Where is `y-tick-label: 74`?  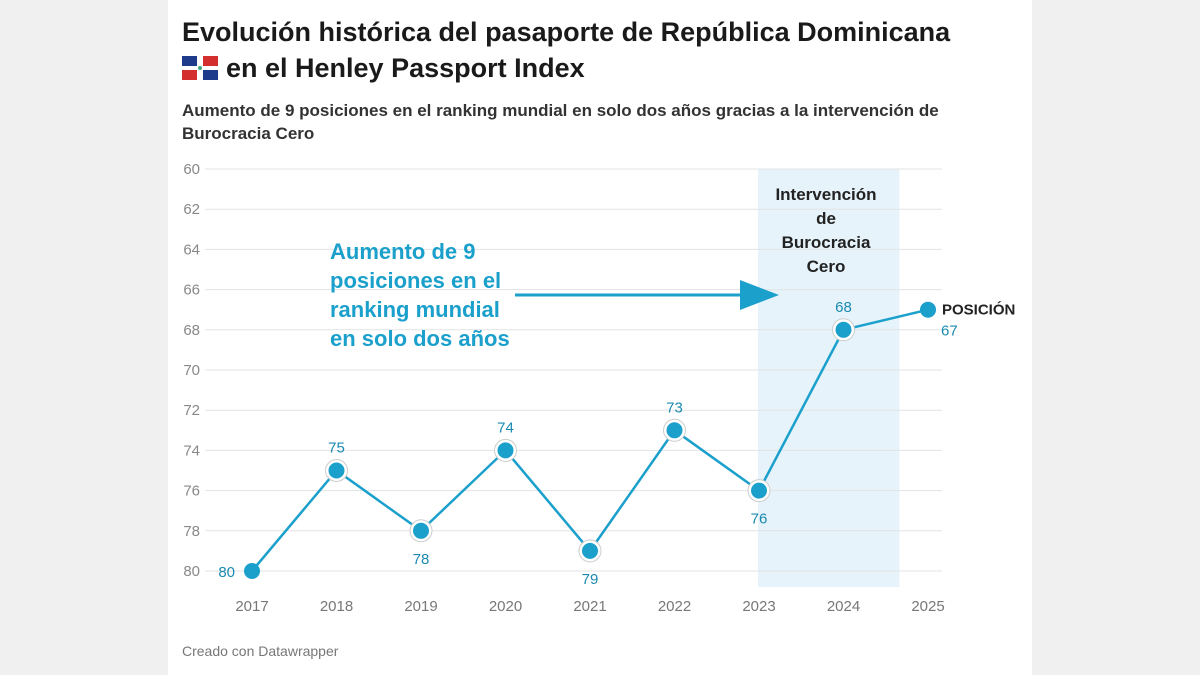
y-tick-label: 74 is located at coordinates (191, 450).